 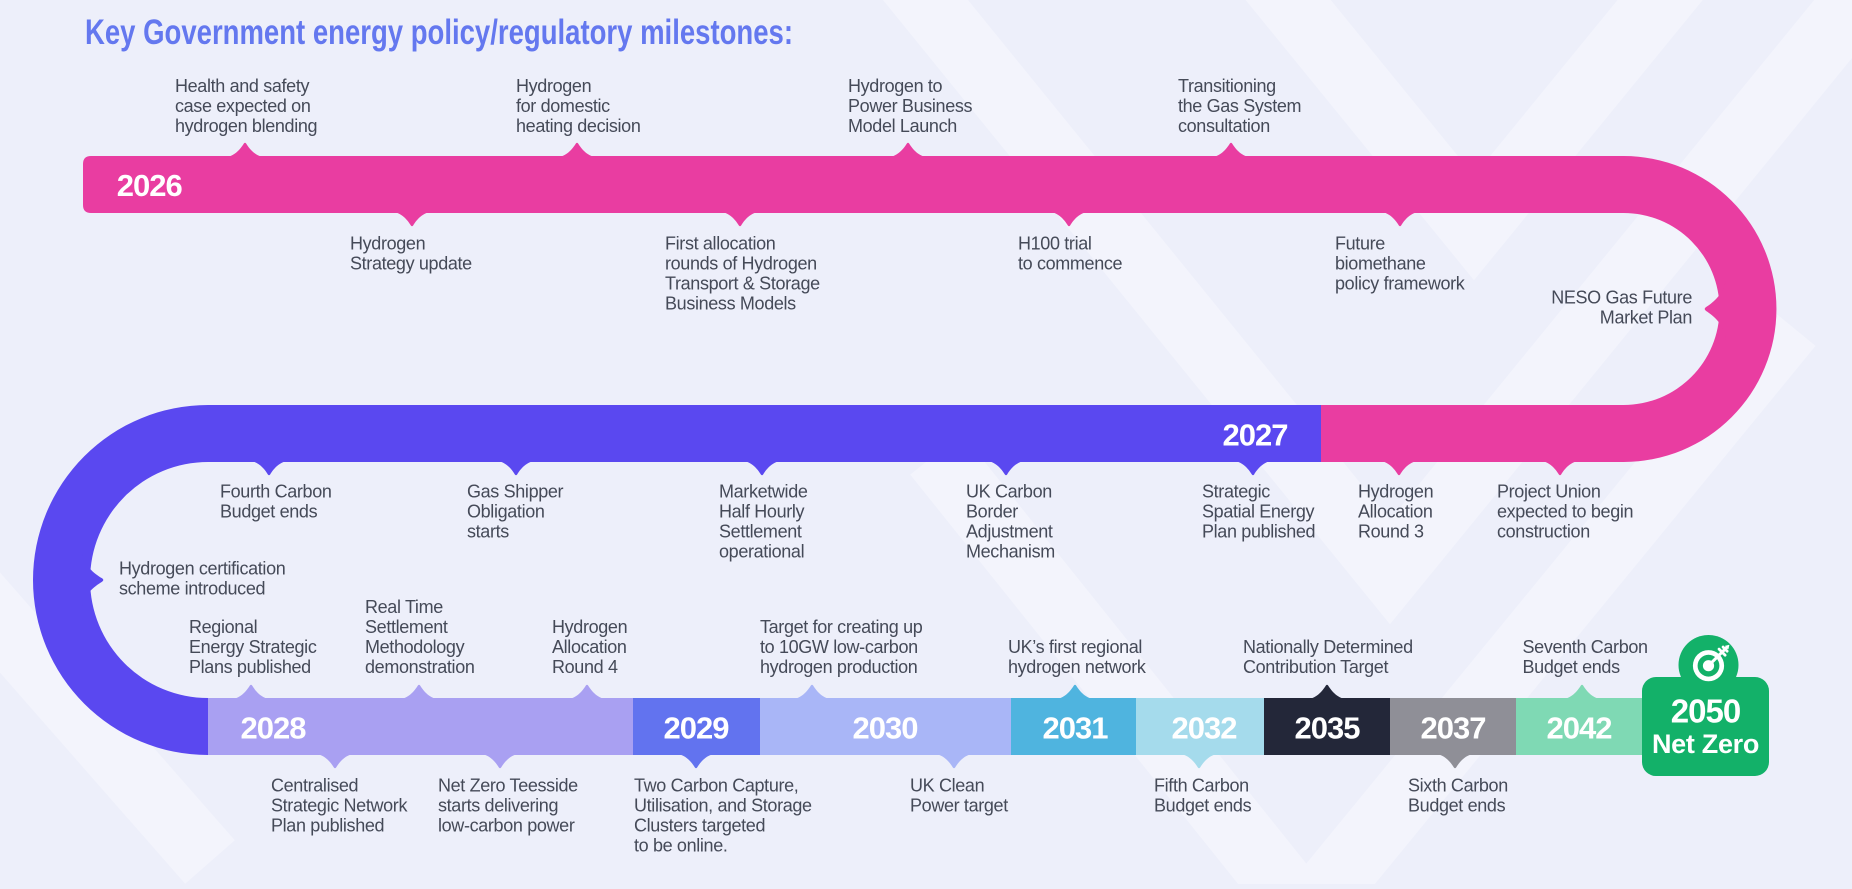 What do you see at coordinates (563, 106) in the screenshot?
I see `svg-text: for domestic` at bounding box center [563, 106].